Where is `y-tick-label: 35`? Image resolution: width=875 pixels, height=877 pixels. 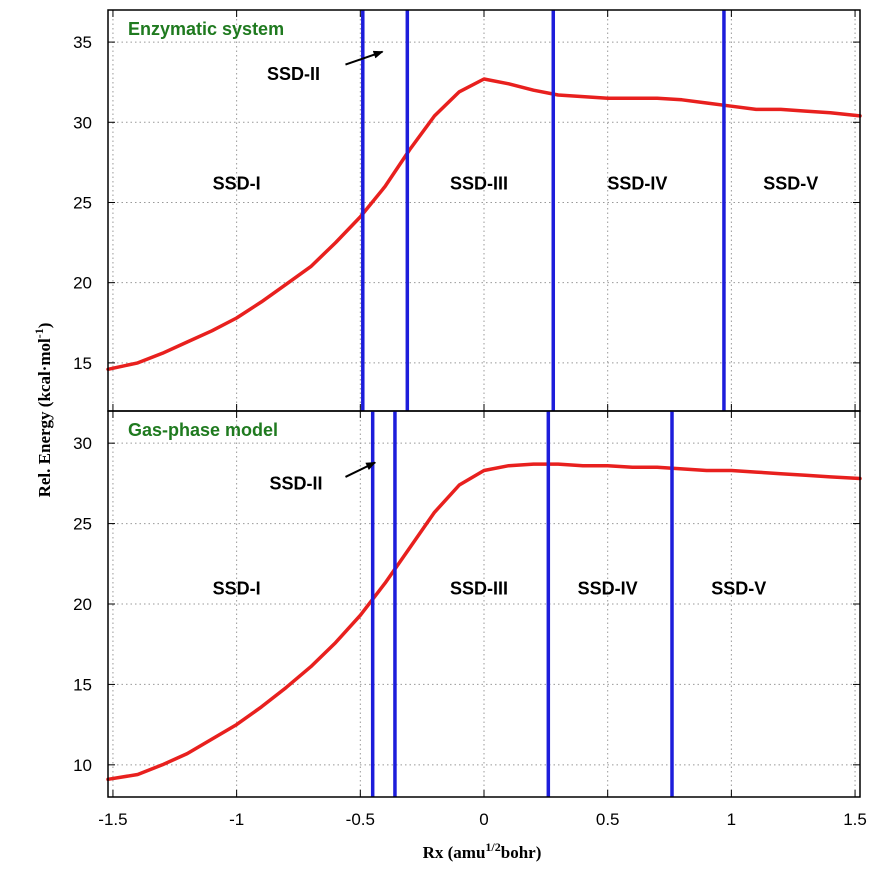
y-tick-label: 35 is located at coordinates (82, 42).